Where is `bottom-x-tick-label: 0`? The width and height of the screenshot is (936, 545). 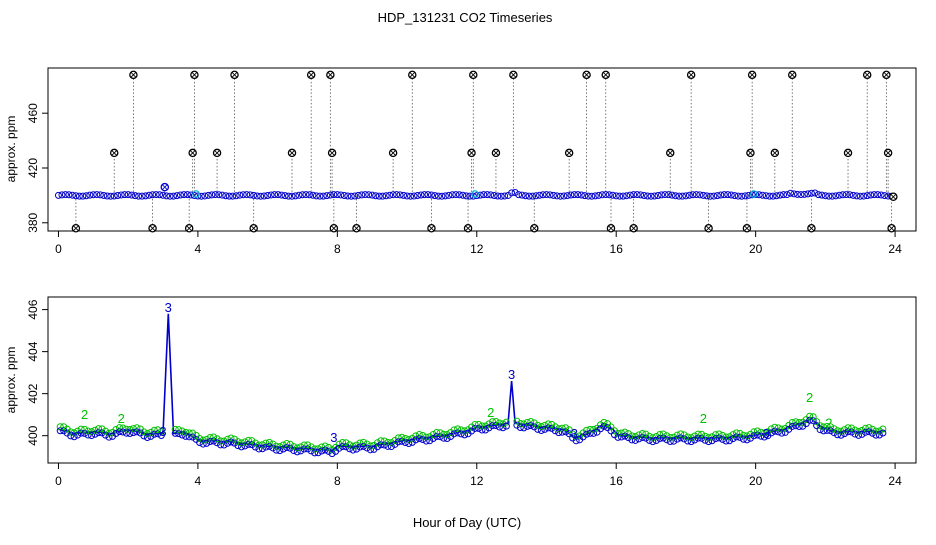 bottom-x-tick-label: 0 is located at coordinates (58, 481).